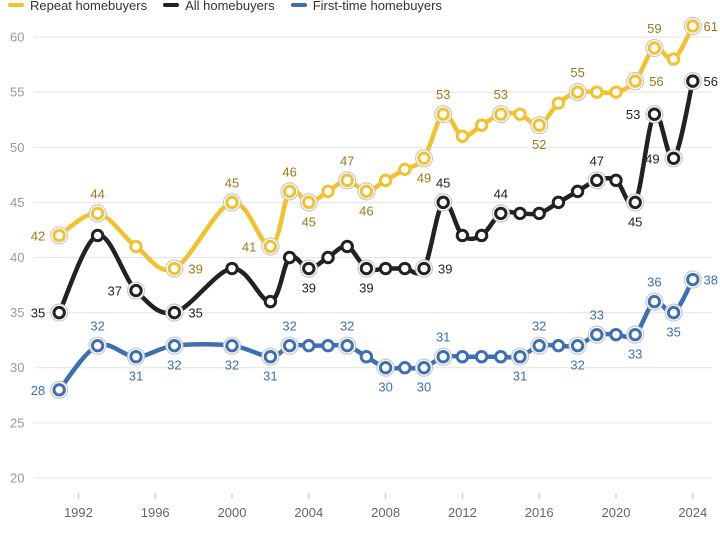  I want to click on marker-all-1991, so click(59, 312).